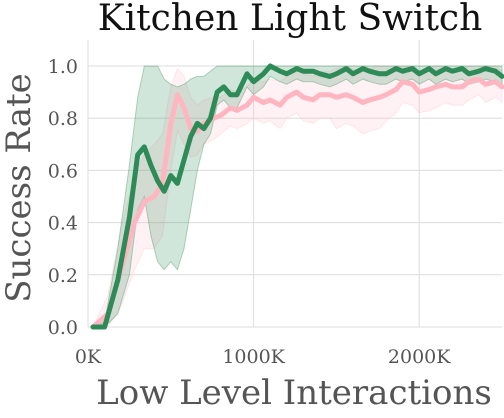  What do you see at coordinates (63, 276) in the screenshot?
I see `y-tick-label: 0.2` at bounding box center [63, 276].